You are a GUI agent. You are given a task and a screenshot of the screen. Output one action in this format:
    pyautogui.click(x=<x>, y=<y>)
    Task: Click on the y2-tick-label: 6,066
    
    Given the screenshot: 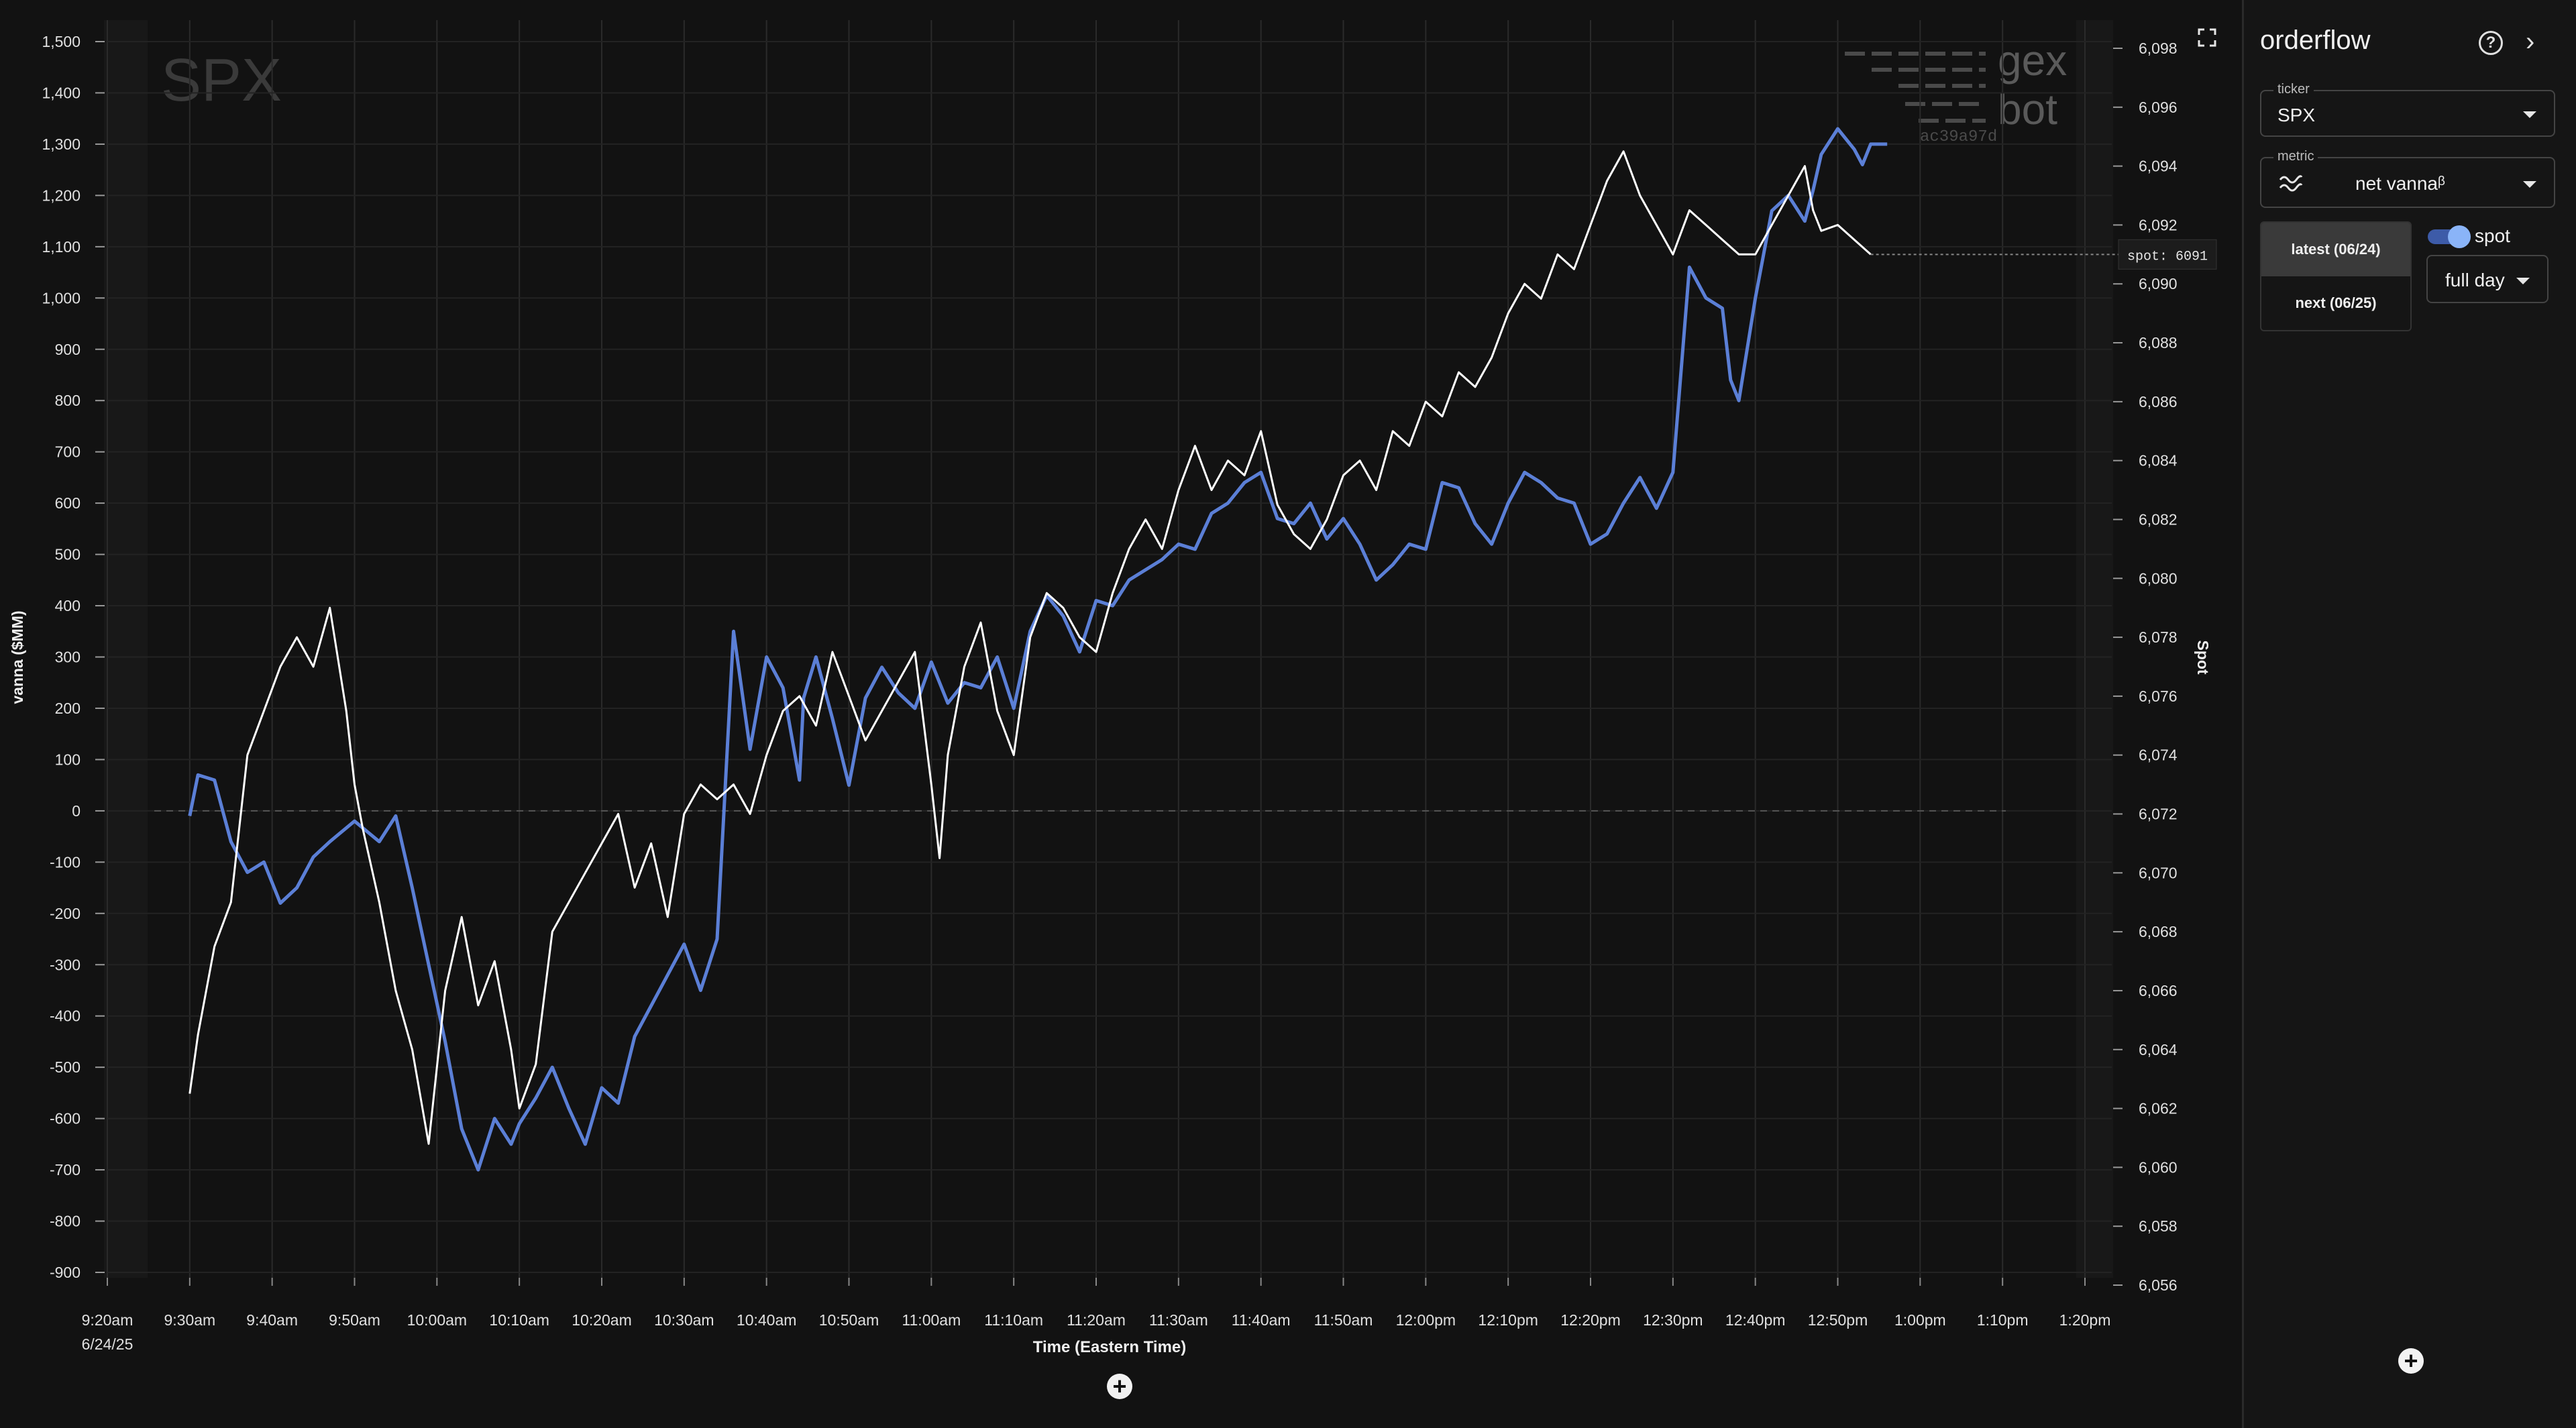 What is the action you would take?
    pyautogui.click(x=2158, y=990)
    